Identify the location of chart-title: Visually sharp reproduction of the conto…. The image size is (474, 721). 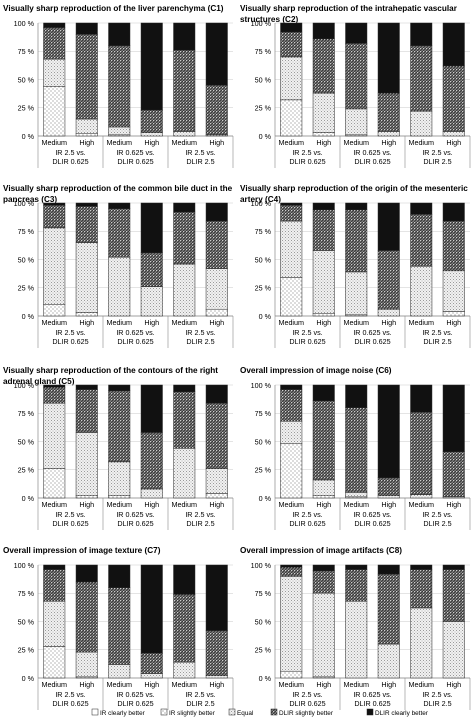
(110, 370).